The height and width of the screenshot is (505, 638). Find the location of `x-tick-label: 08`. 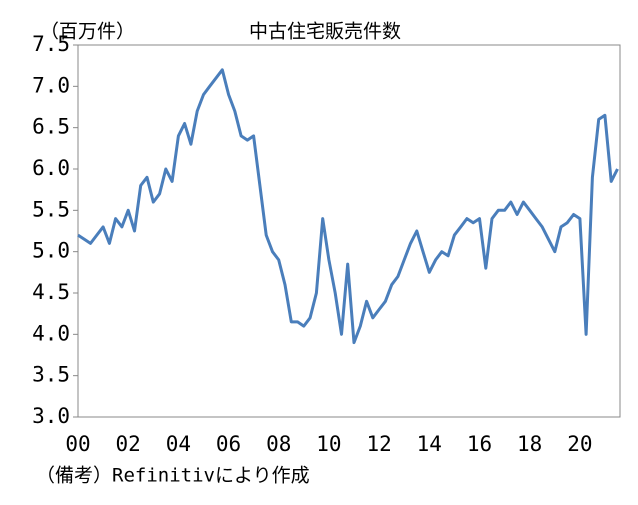

x-tick-label: 08 is located at coordinates (278, 444).